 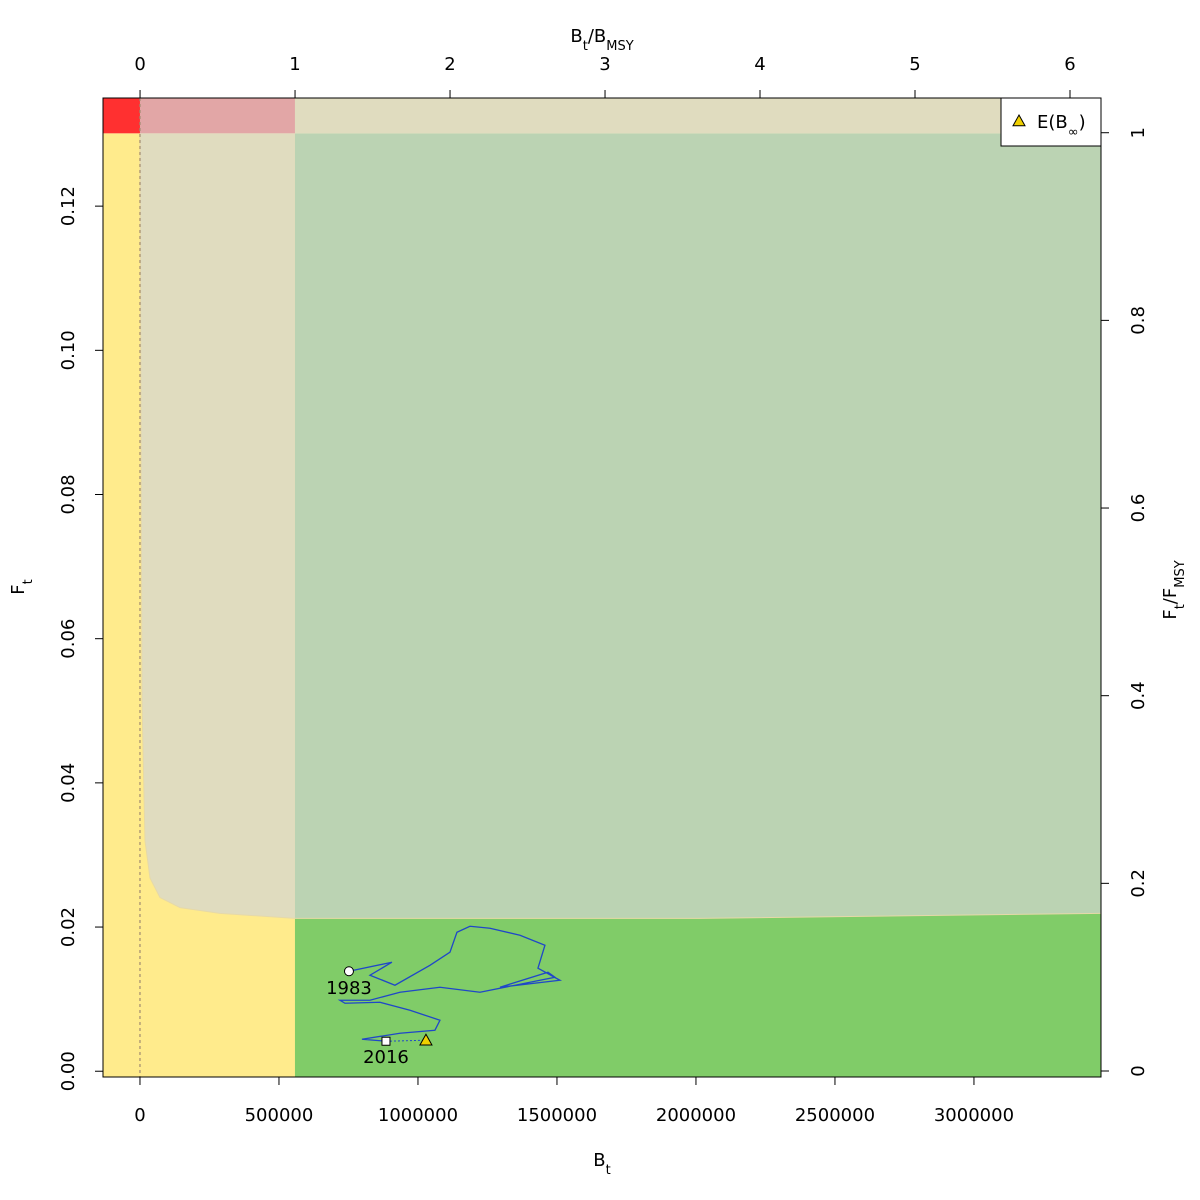 What do you see at coordinates (139, 1115) in the screenshot?
I see `x-tick-label: 0` at bounding box center [139, 1115].